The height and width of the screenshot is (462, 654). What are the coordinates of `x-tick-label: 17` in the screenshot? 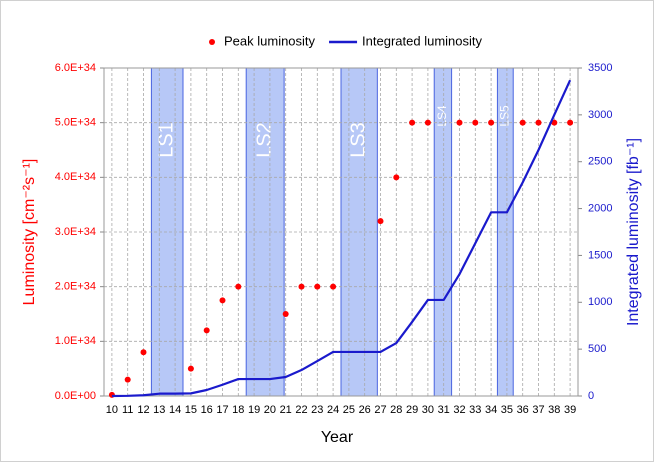 It's located at (222, 410).